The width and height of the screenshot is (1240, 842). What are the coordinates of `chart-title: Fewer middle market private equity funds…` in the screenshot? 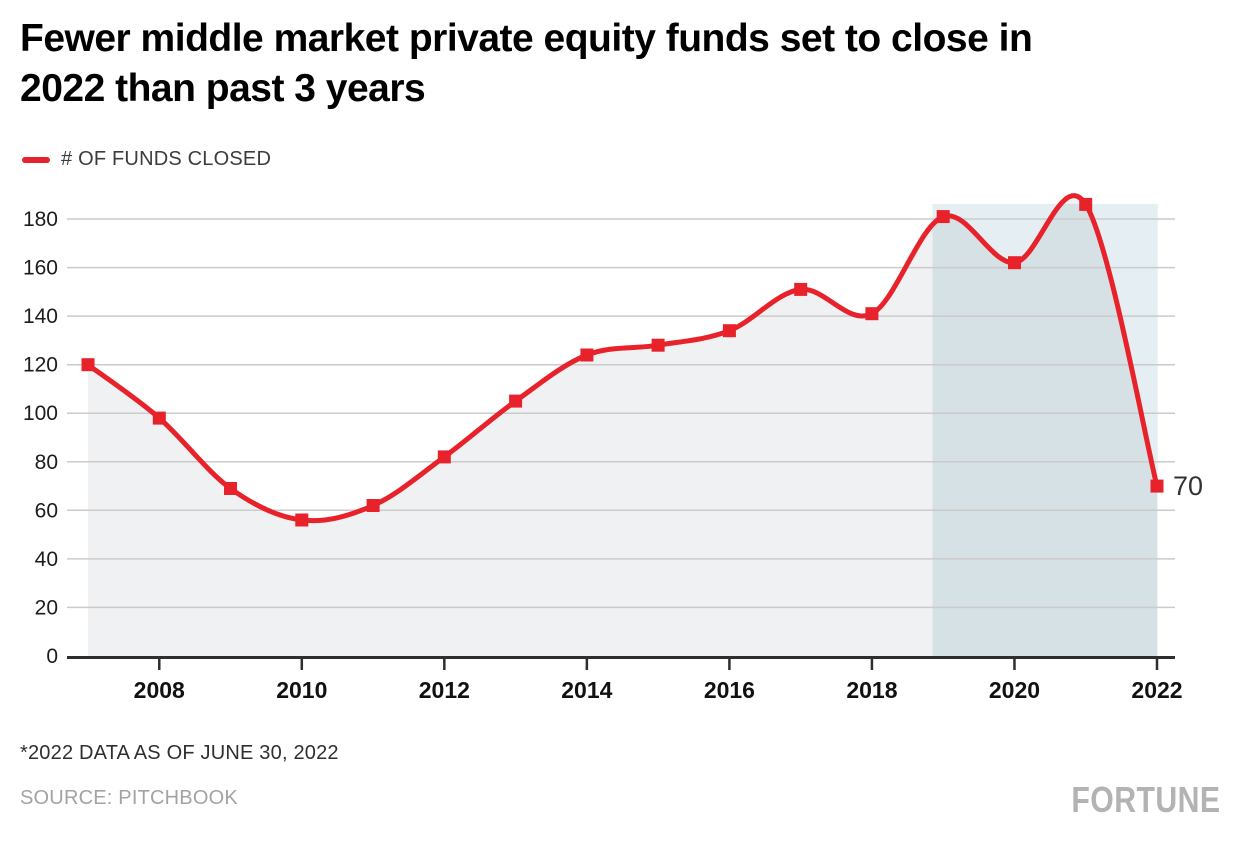 It's located at (526, 64).